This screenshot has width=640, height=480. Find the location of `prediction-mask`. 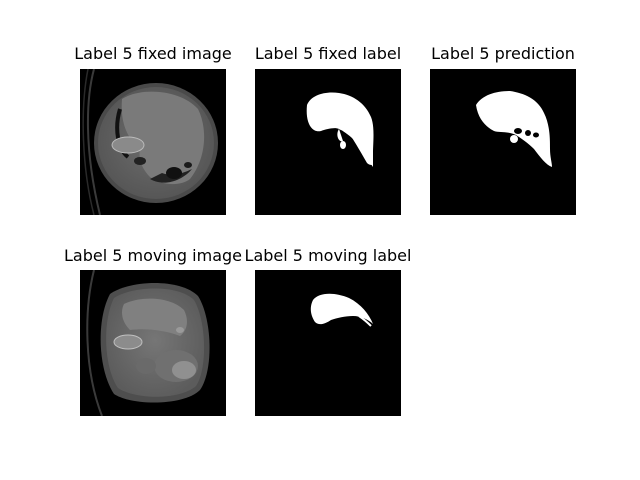

prediction-mask is located at coordinates (503, 142).